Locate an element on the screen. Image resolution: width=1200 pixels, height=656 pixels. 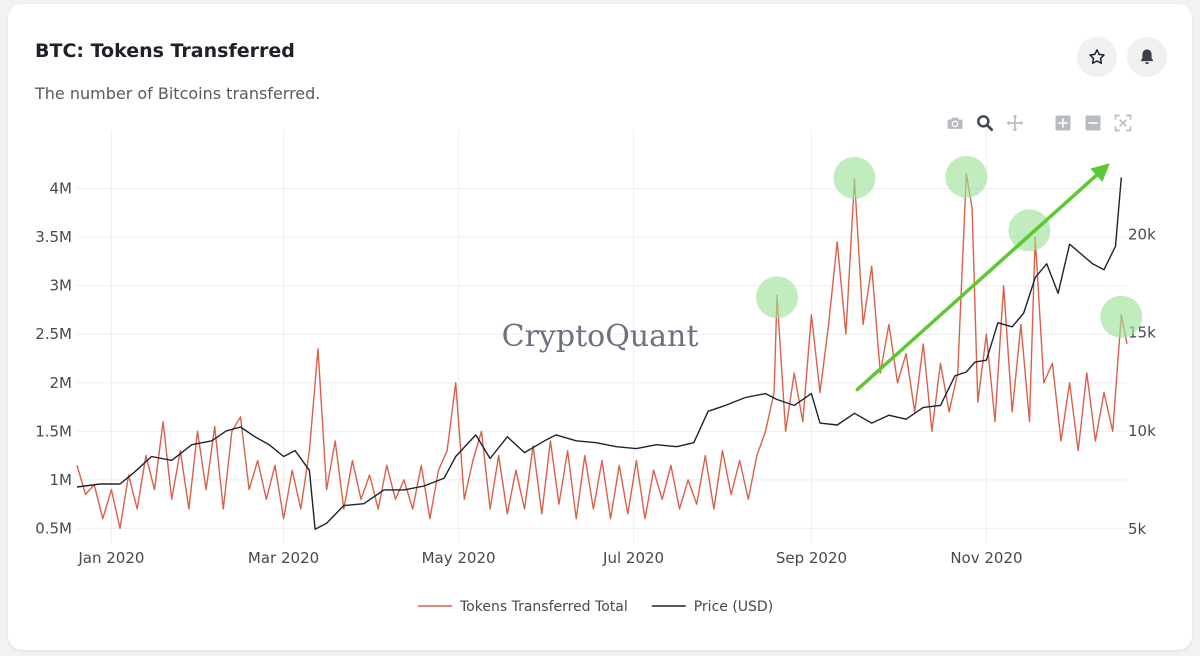
autoscale-button is located at coordinates (1123, 123).